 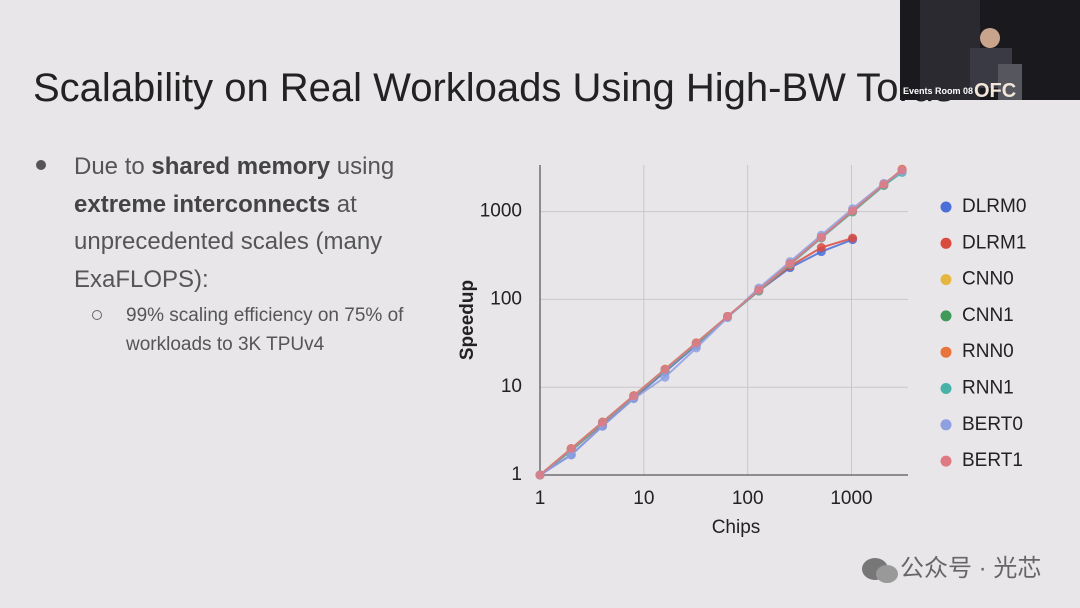 What do you see at coordinates (202, 204) in the screenshot?
I see `bold-text: extreme interconnects` at bounding box center [202, 204].